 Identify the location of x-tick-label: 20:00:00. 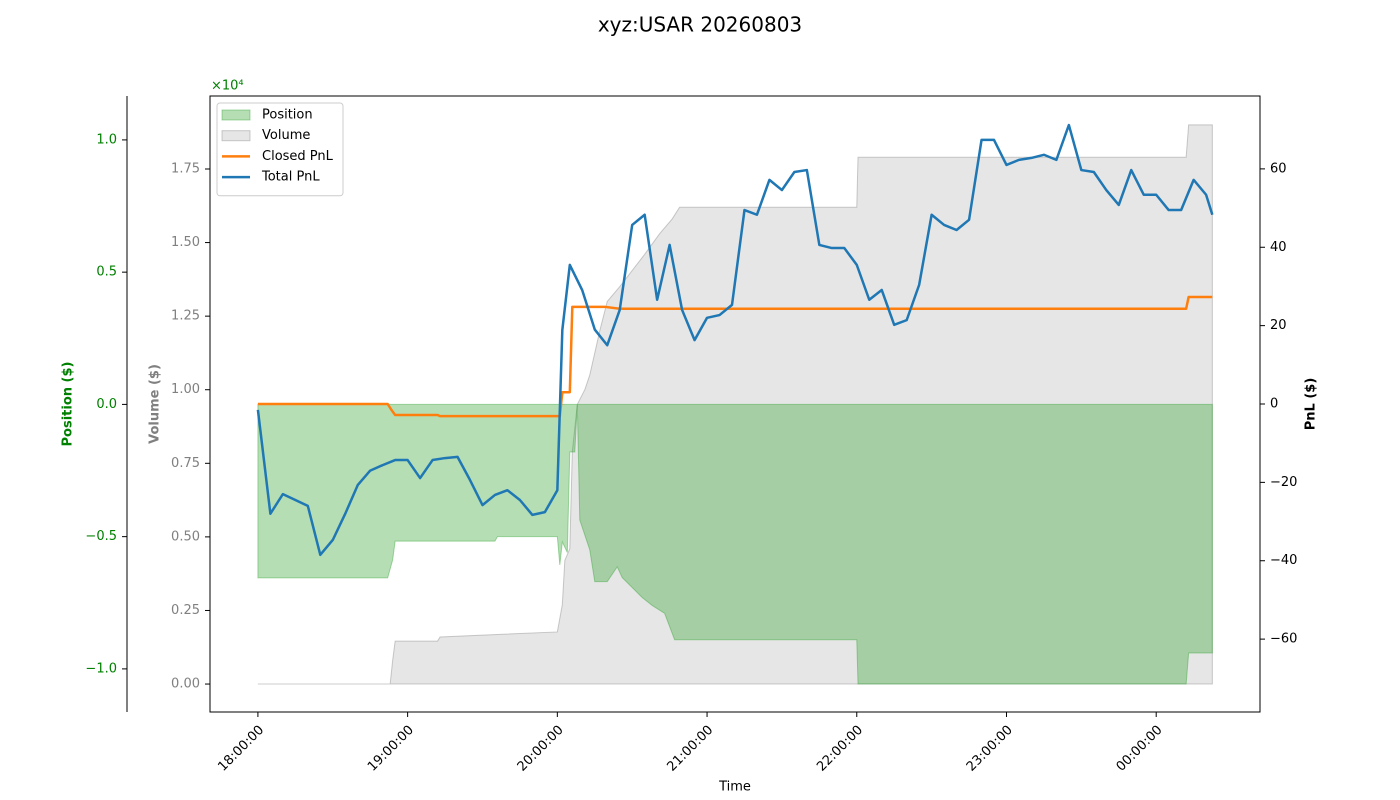
(541, 749).